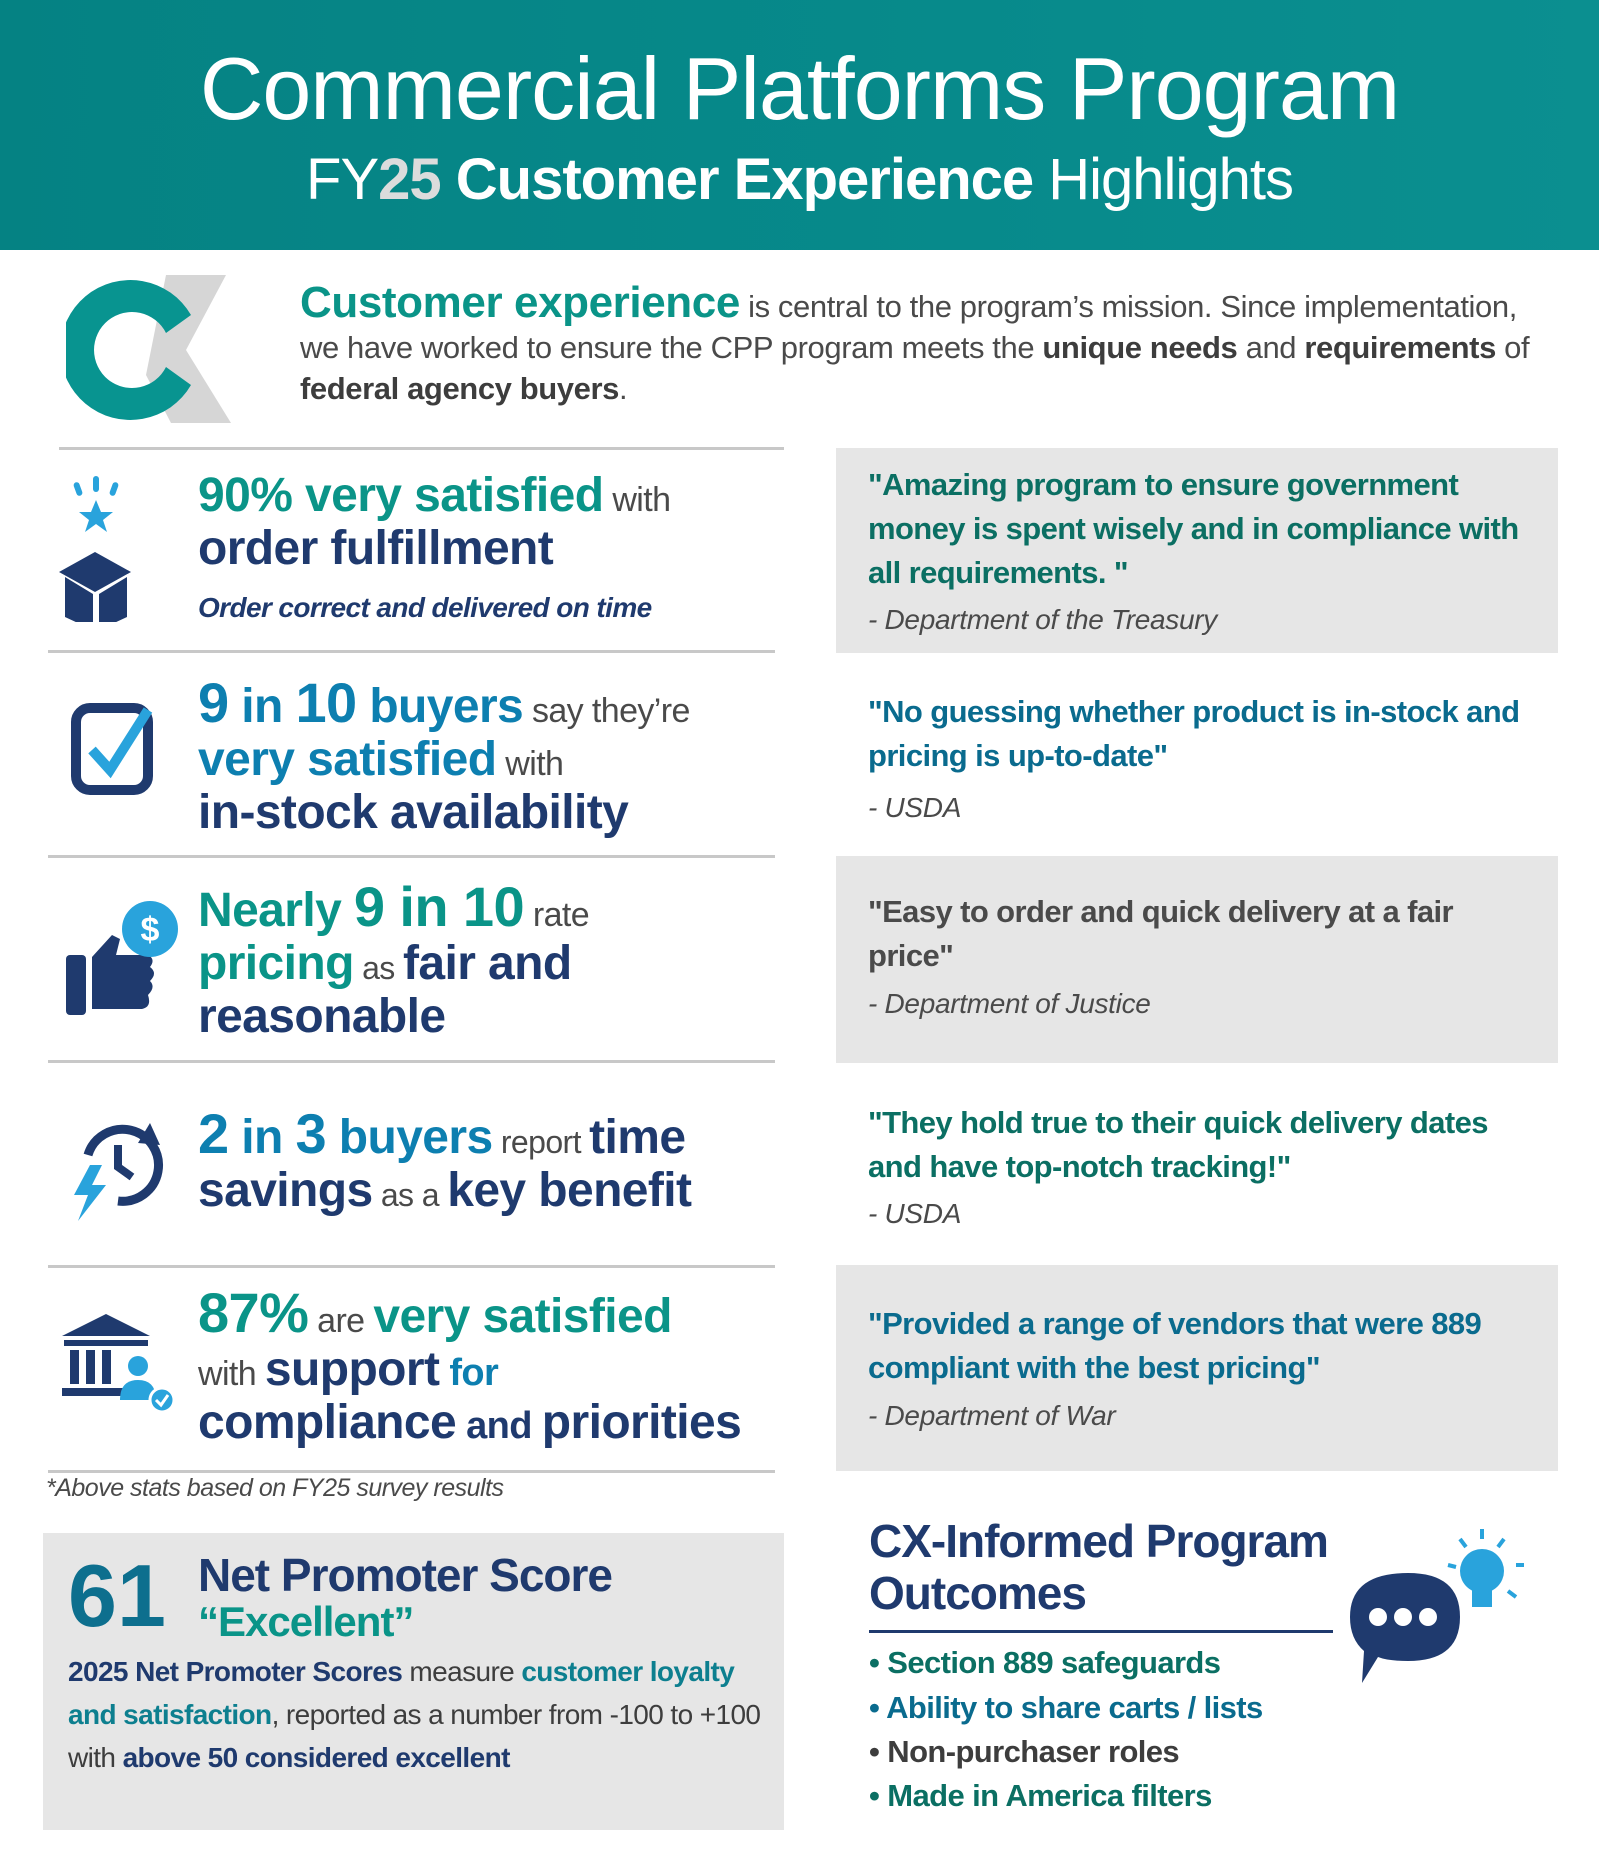 The image size is (1599, 1860). What do you see at coordinates (1066, 1707) in the screenshot?
I see `outcome-item: • Ability to share carts / lists` at bounding box center [1066, 1707].